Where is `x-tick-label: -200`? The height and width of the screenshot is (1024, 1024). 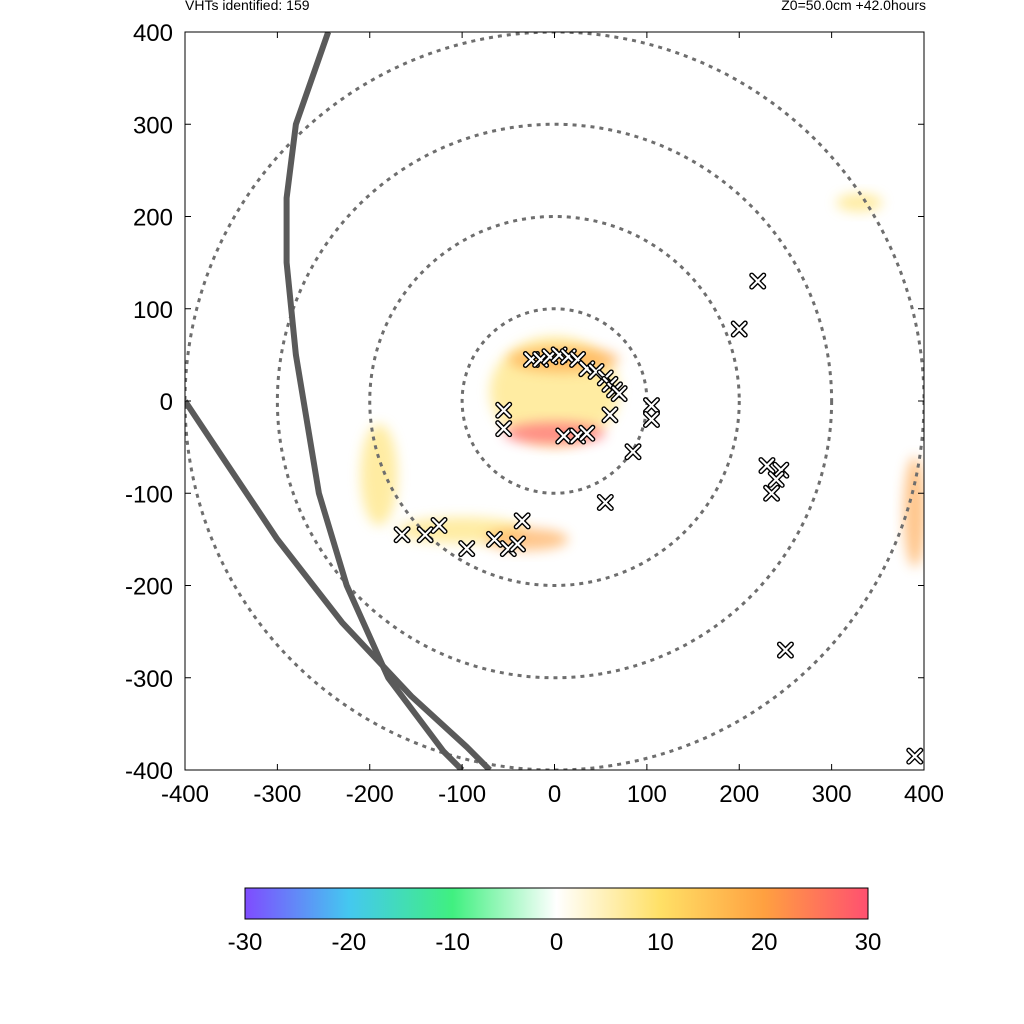
x-tick-label: -200 is located at coordinates (370, 794).